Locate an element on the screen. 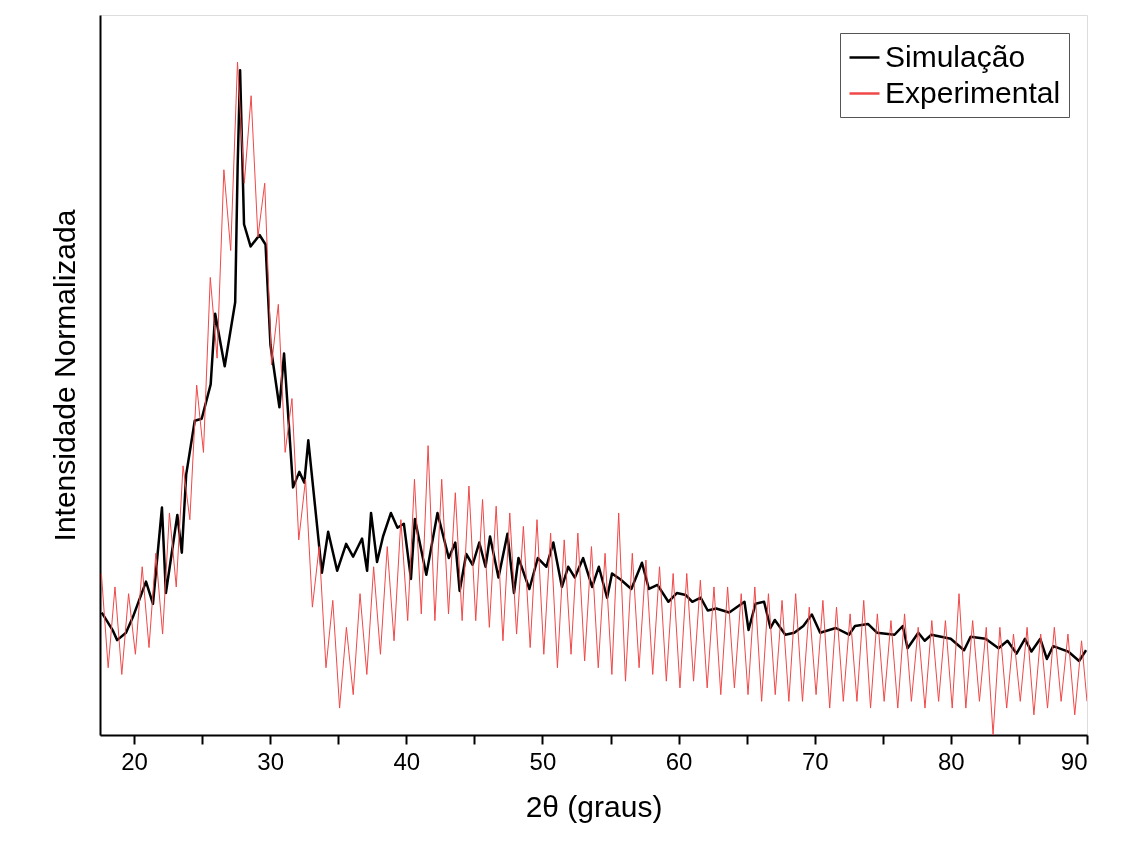 Image resolution: width=1123 pixels, height=864 pixels. legend-label: Simulação is located at coordinates (955, 56).